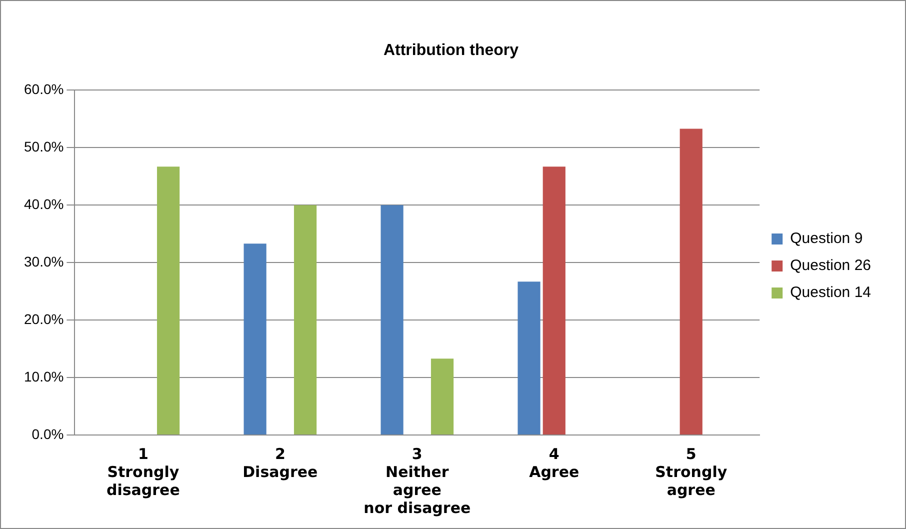 The height and width of the screenshot is (529, 906). What do you see at coordinates (44, 318) in the screenshot?
I see `y-tick-label: 20.0%` at bounding box center [44, 318].